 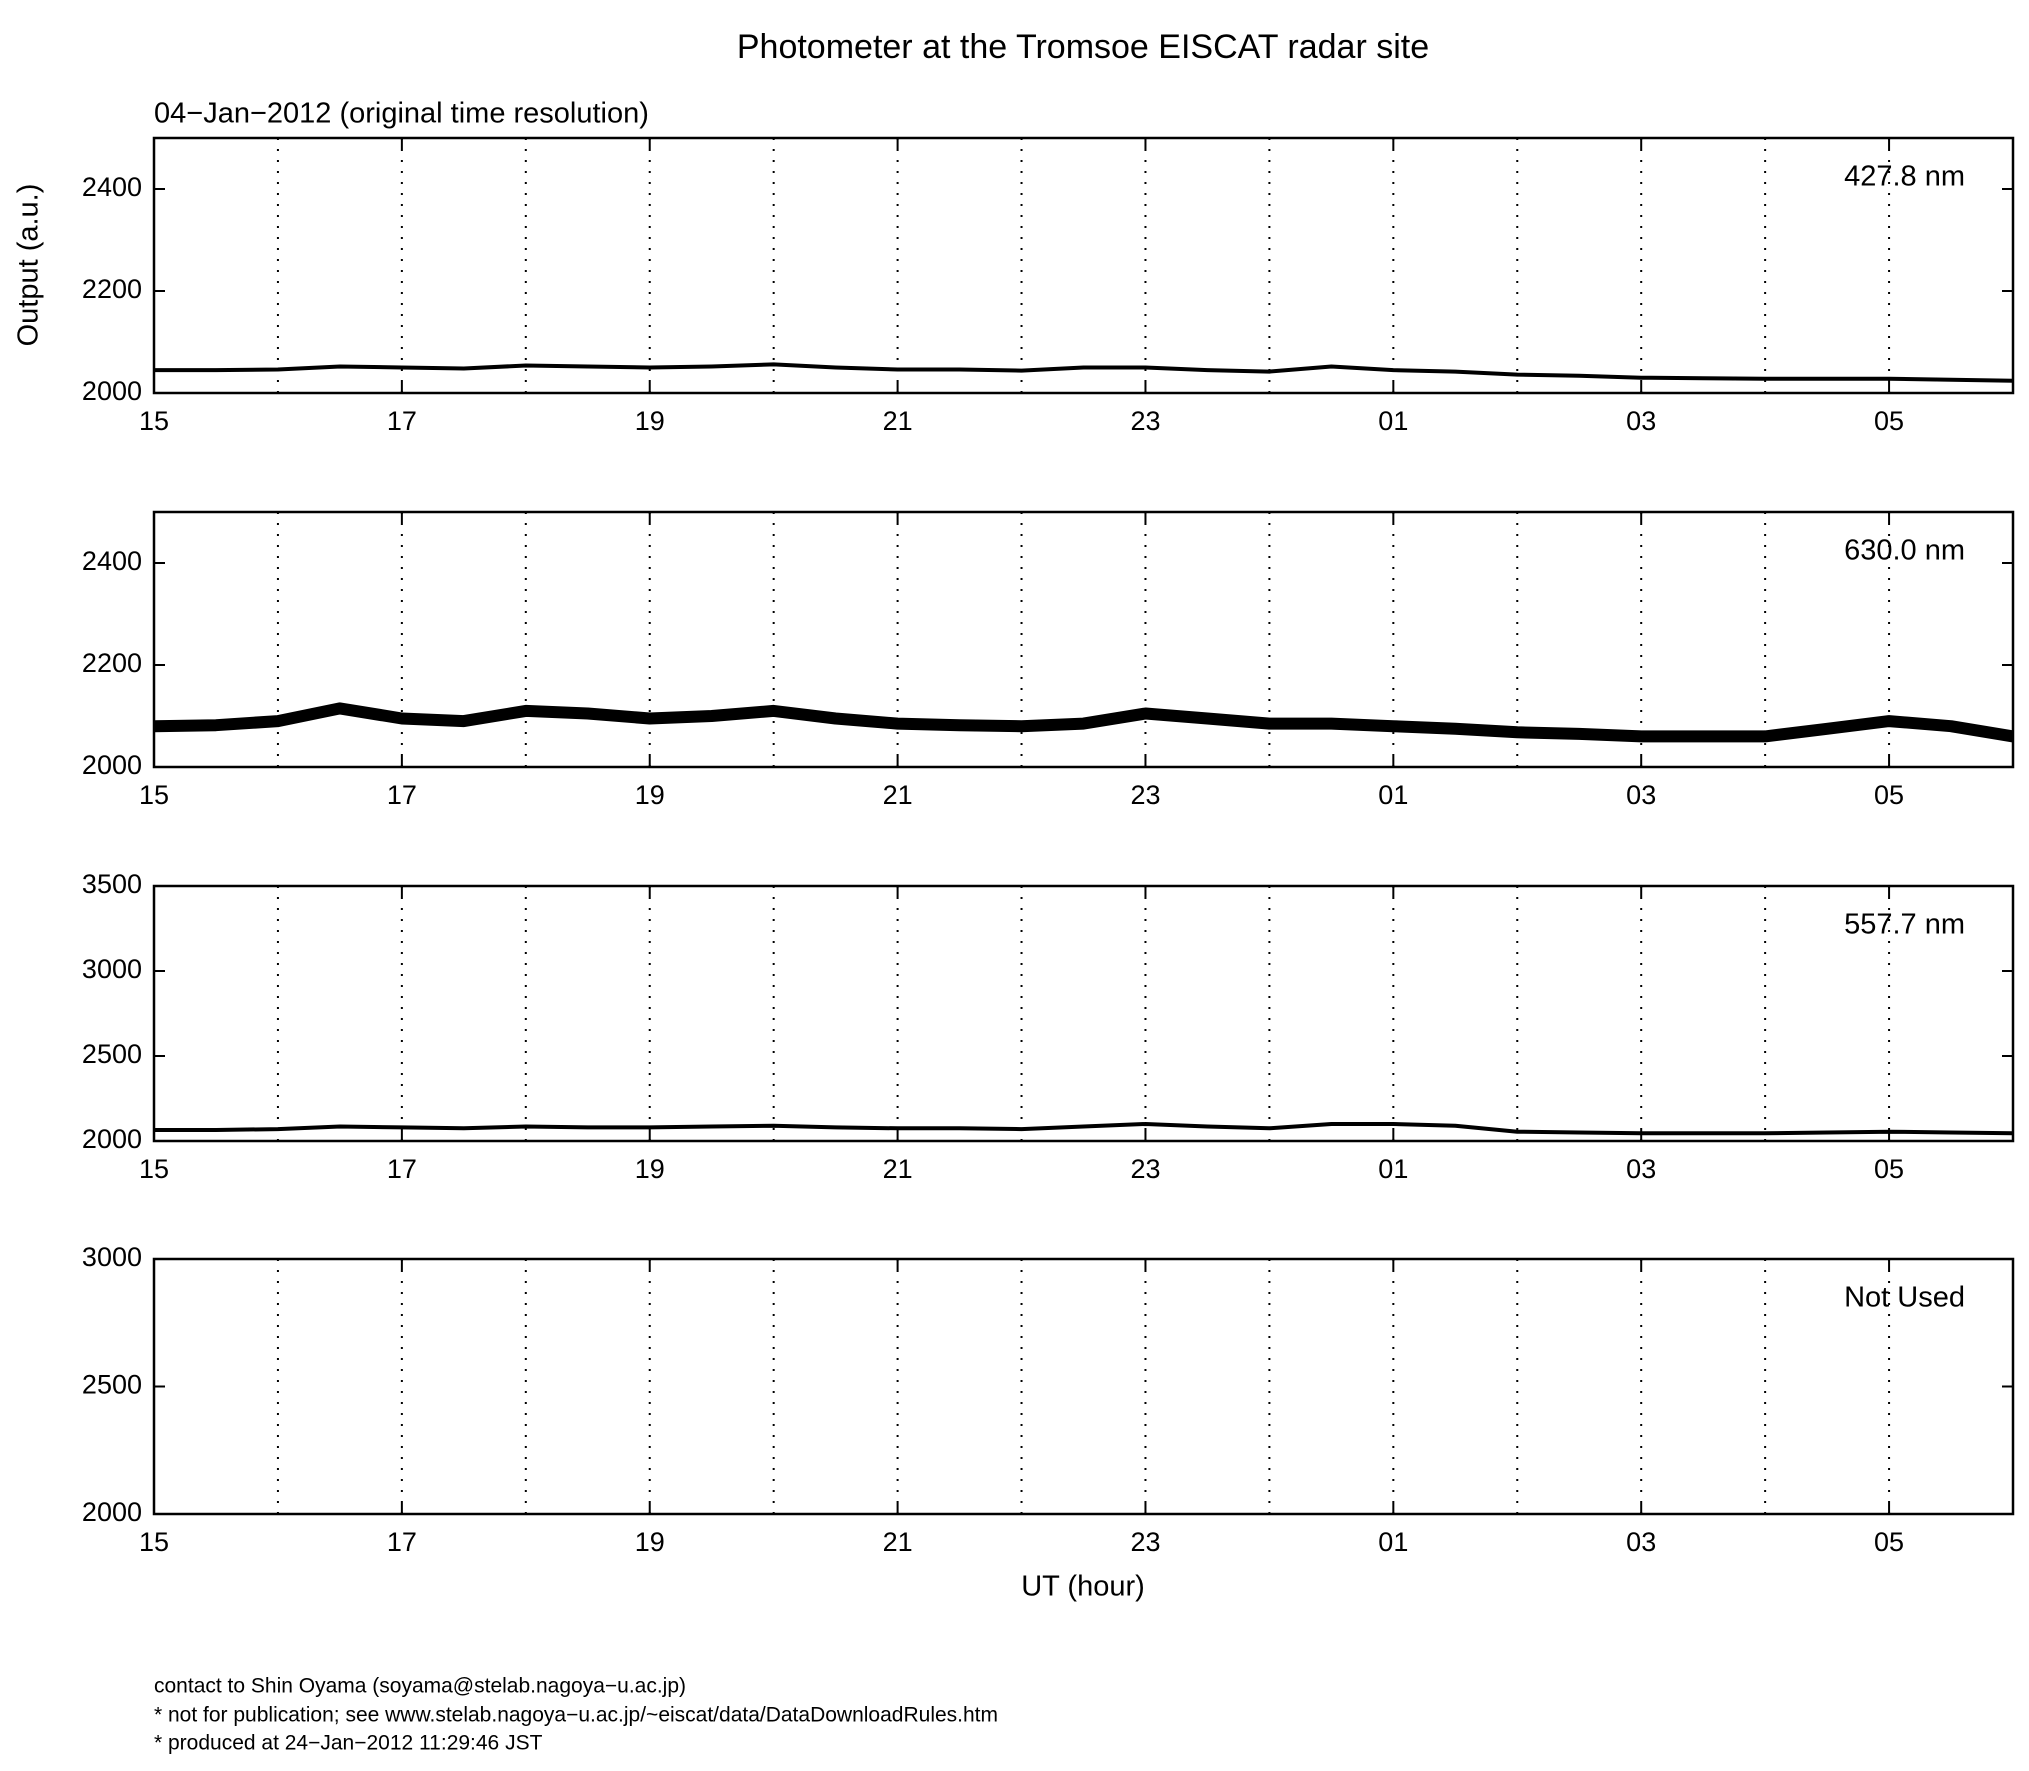 I want to click on y-axis-label: Output (a.u.), so click(x=29, y=265).